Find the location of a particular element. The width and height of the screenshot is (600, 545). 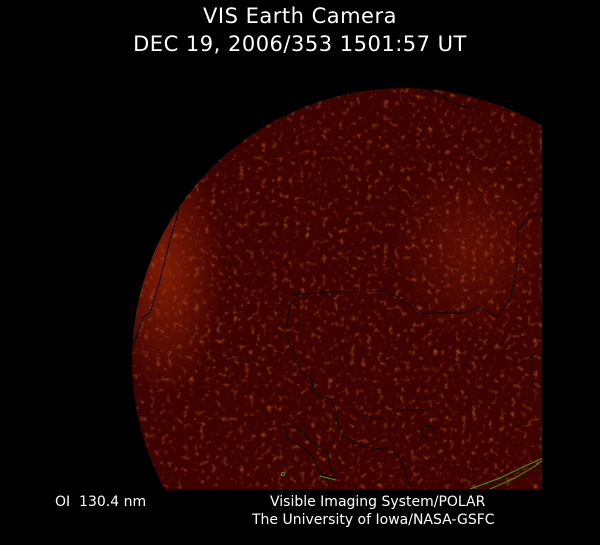

observation-timestamp: DEC 19, 2006/353 1501:57 UT is located at coordinates (300, 44).